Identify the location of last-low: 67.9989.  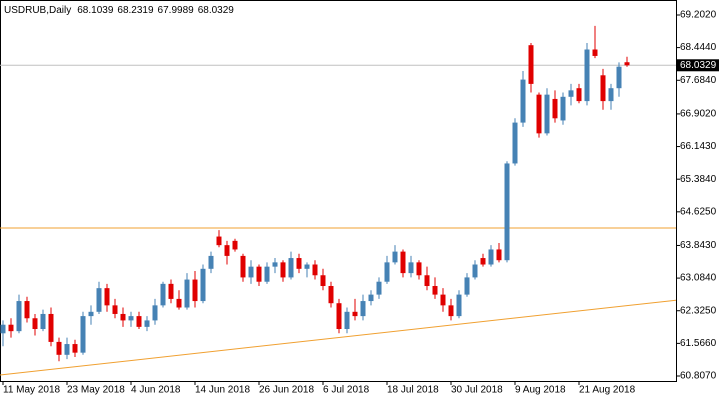
(176, 10).